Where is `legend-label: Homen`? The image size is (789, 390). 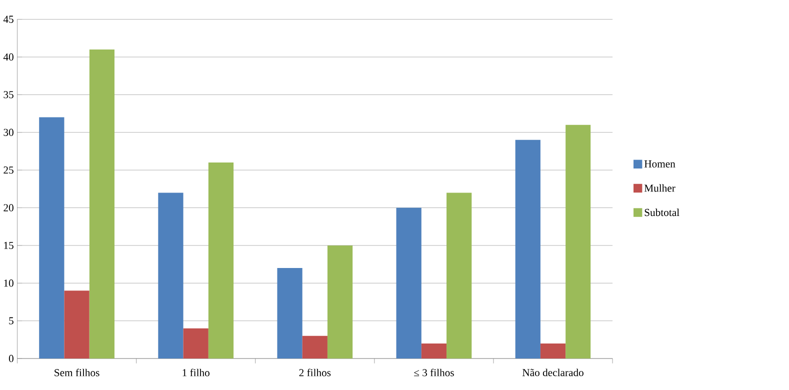
legend-label: Homen is located at coordinates (660, 164).